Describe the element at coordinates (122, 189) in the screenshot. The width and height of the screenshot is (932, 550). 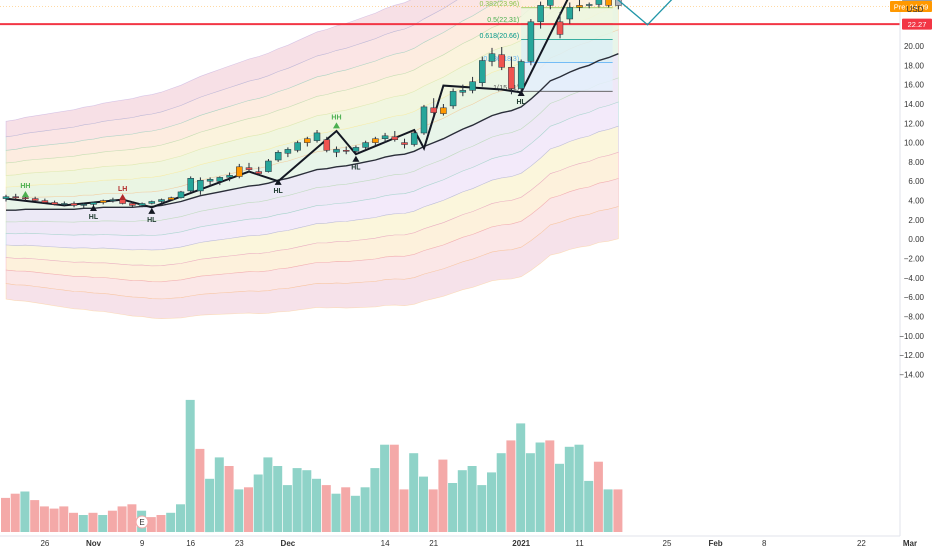
I see `pivot-label: LH` at that location.